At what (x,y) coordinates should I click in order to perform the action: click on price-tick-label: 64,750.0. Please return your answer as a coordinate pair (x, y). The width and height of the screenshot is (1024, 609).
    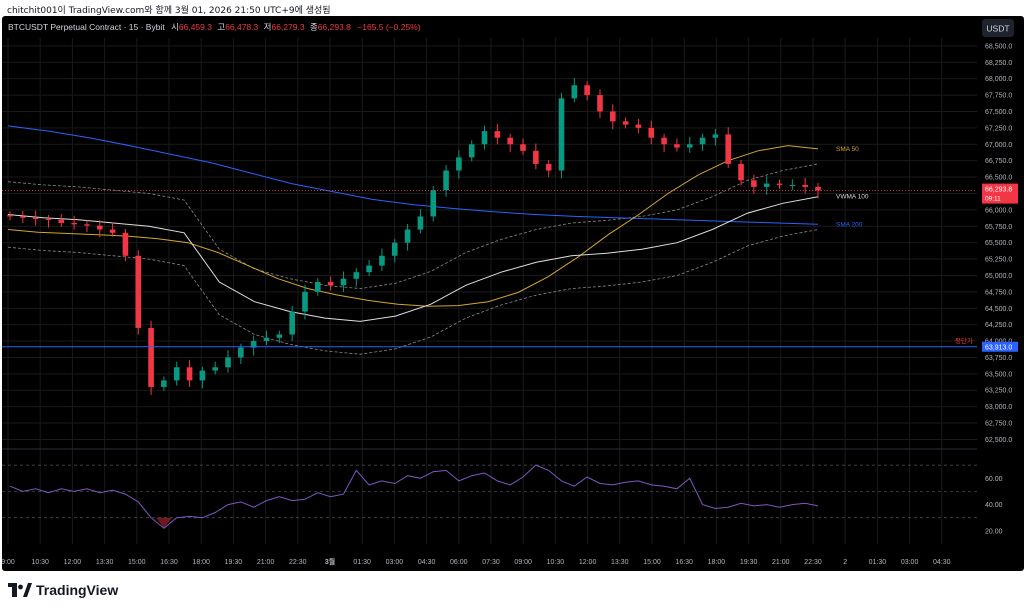
    Looking at the image, I should click on (998, 292).